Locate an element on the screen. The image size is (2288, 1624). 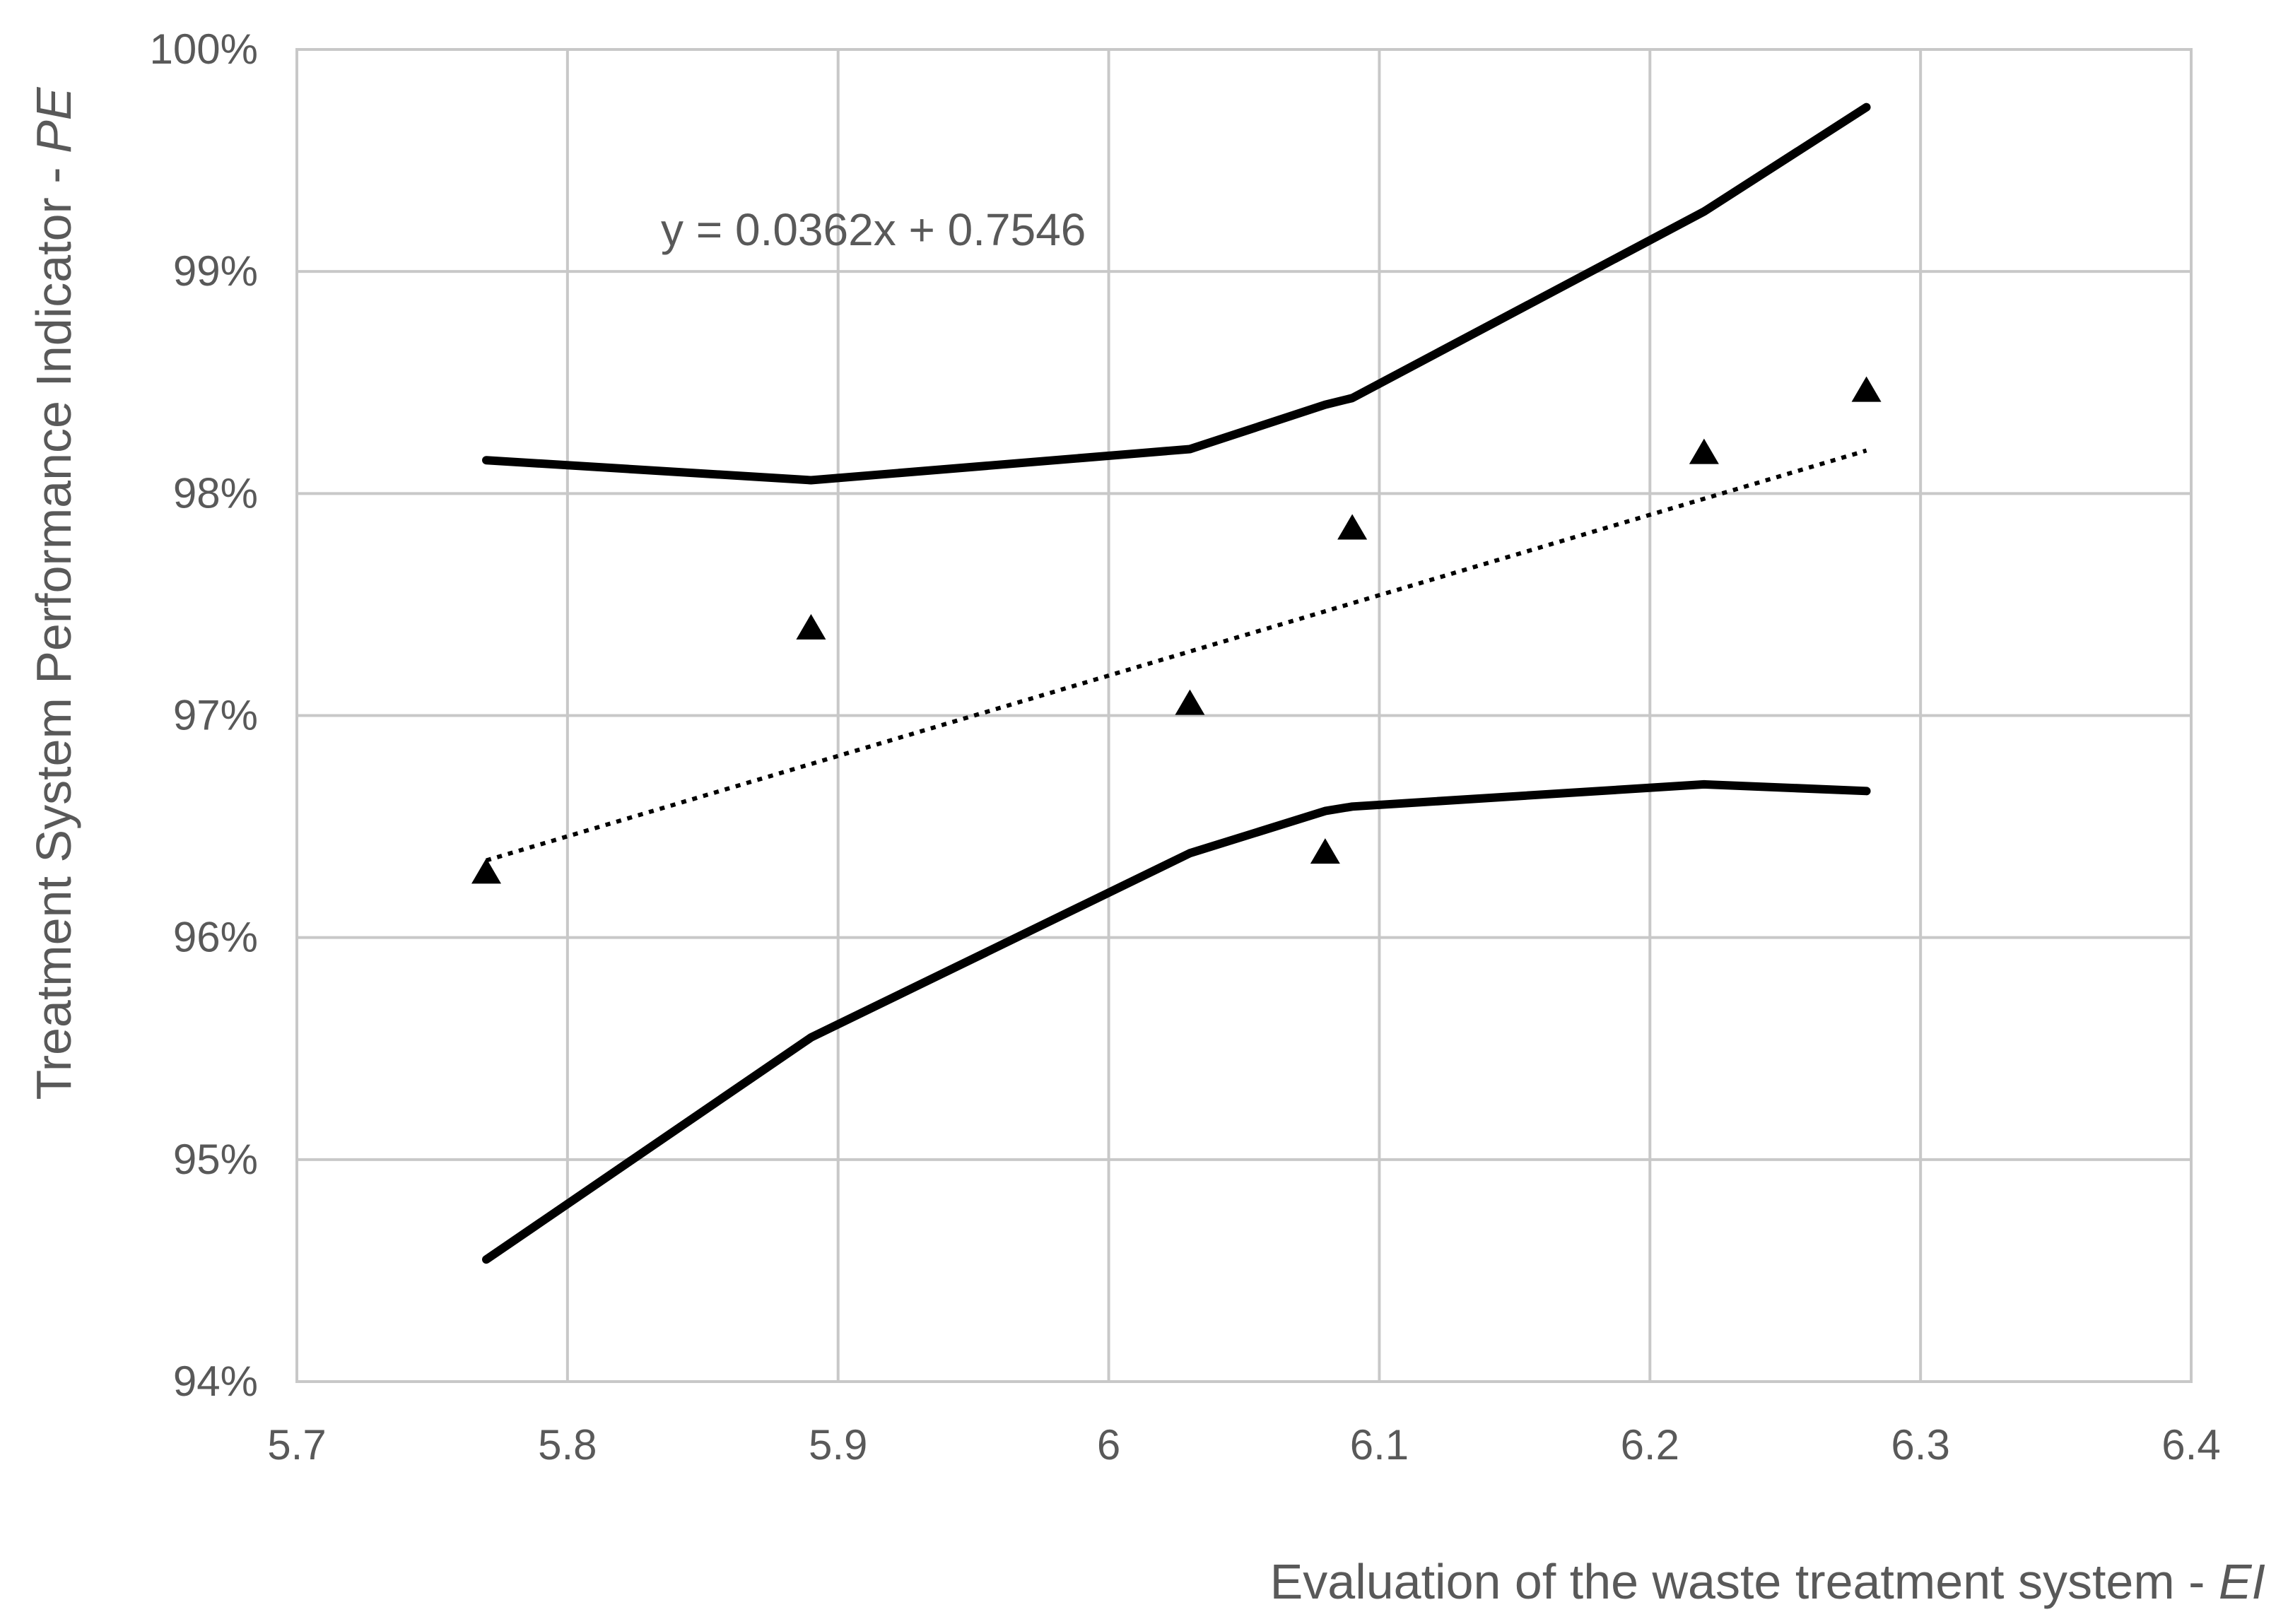
y-tick-label: 97% is located at coordinates (216, 715).